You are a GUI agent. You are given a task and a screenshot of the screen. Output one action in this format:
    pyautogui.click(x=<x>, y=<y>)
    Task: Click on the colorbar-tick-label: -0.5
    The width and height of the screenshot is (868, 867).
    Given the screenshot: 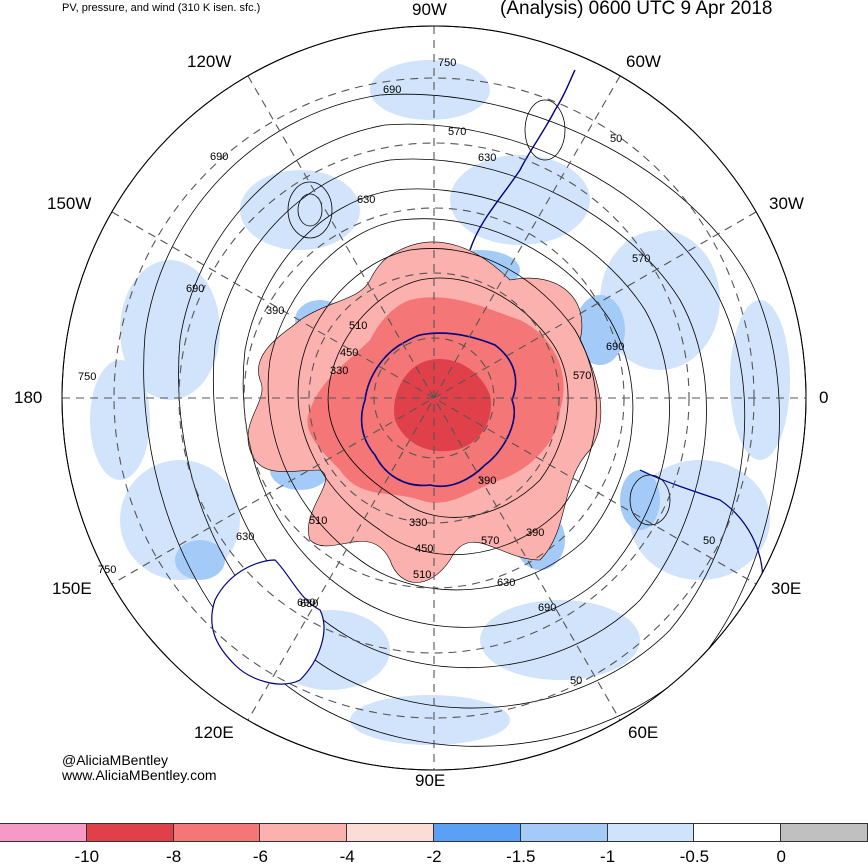 What is the action you would take?
    pyautogui.click(x=694, y=856)
    